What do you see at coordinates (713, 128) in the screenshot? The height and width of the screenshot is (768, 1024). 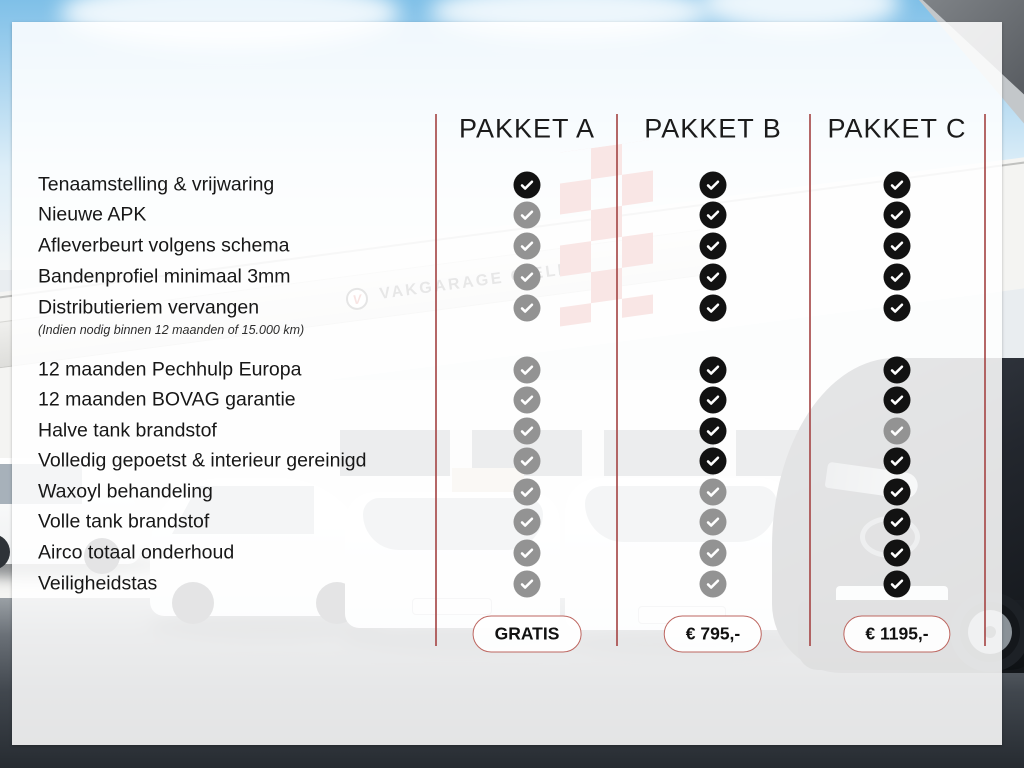 I see `column-header-pakket-b: PAKKET B` at bounding box center [713, 128].